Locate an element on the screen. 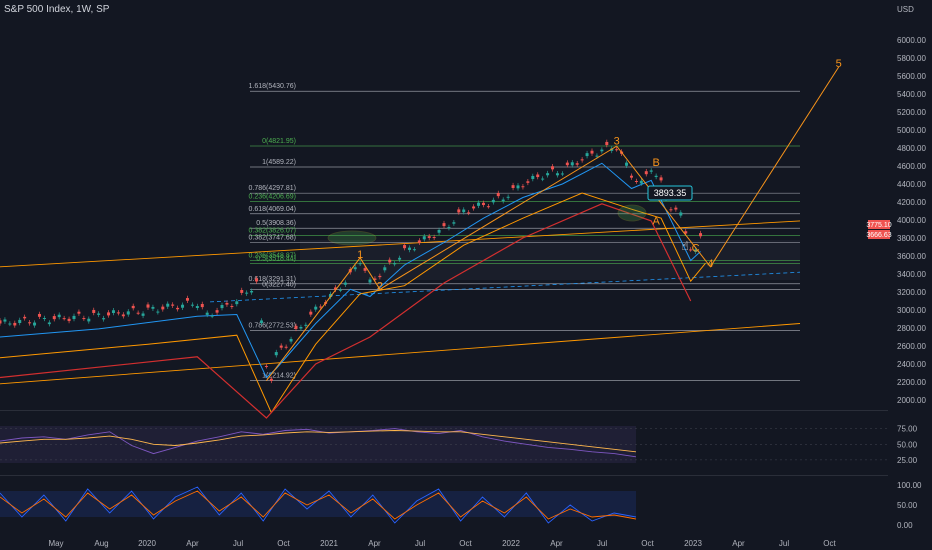  stoch-tick-label: 0.00 is located at coordinates (905, 525).